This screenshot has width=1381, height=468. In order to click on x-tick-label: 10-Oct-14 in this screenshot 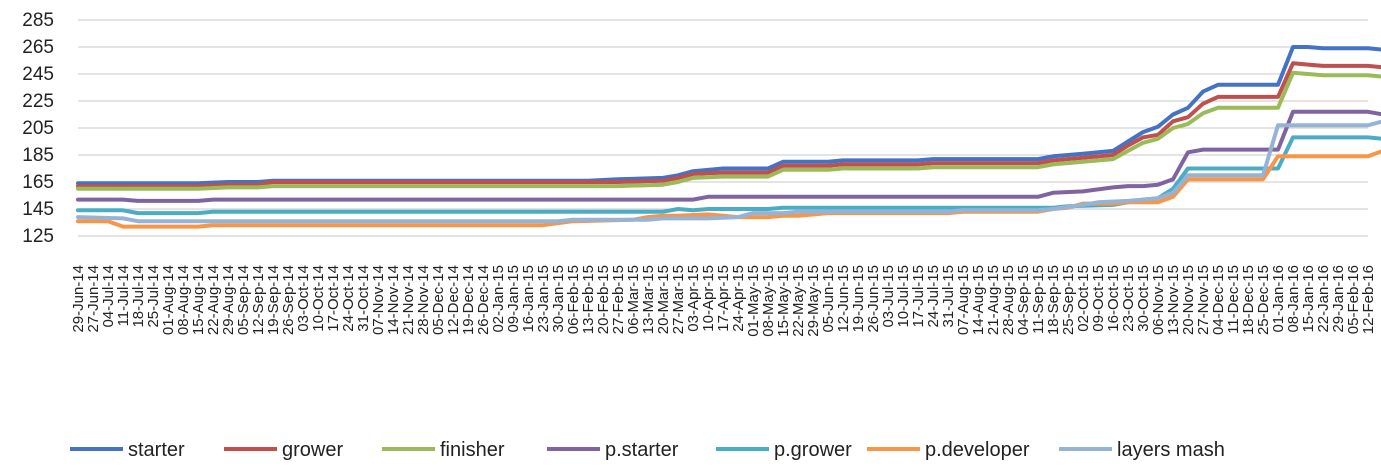, I will do `click(318, 298)`.